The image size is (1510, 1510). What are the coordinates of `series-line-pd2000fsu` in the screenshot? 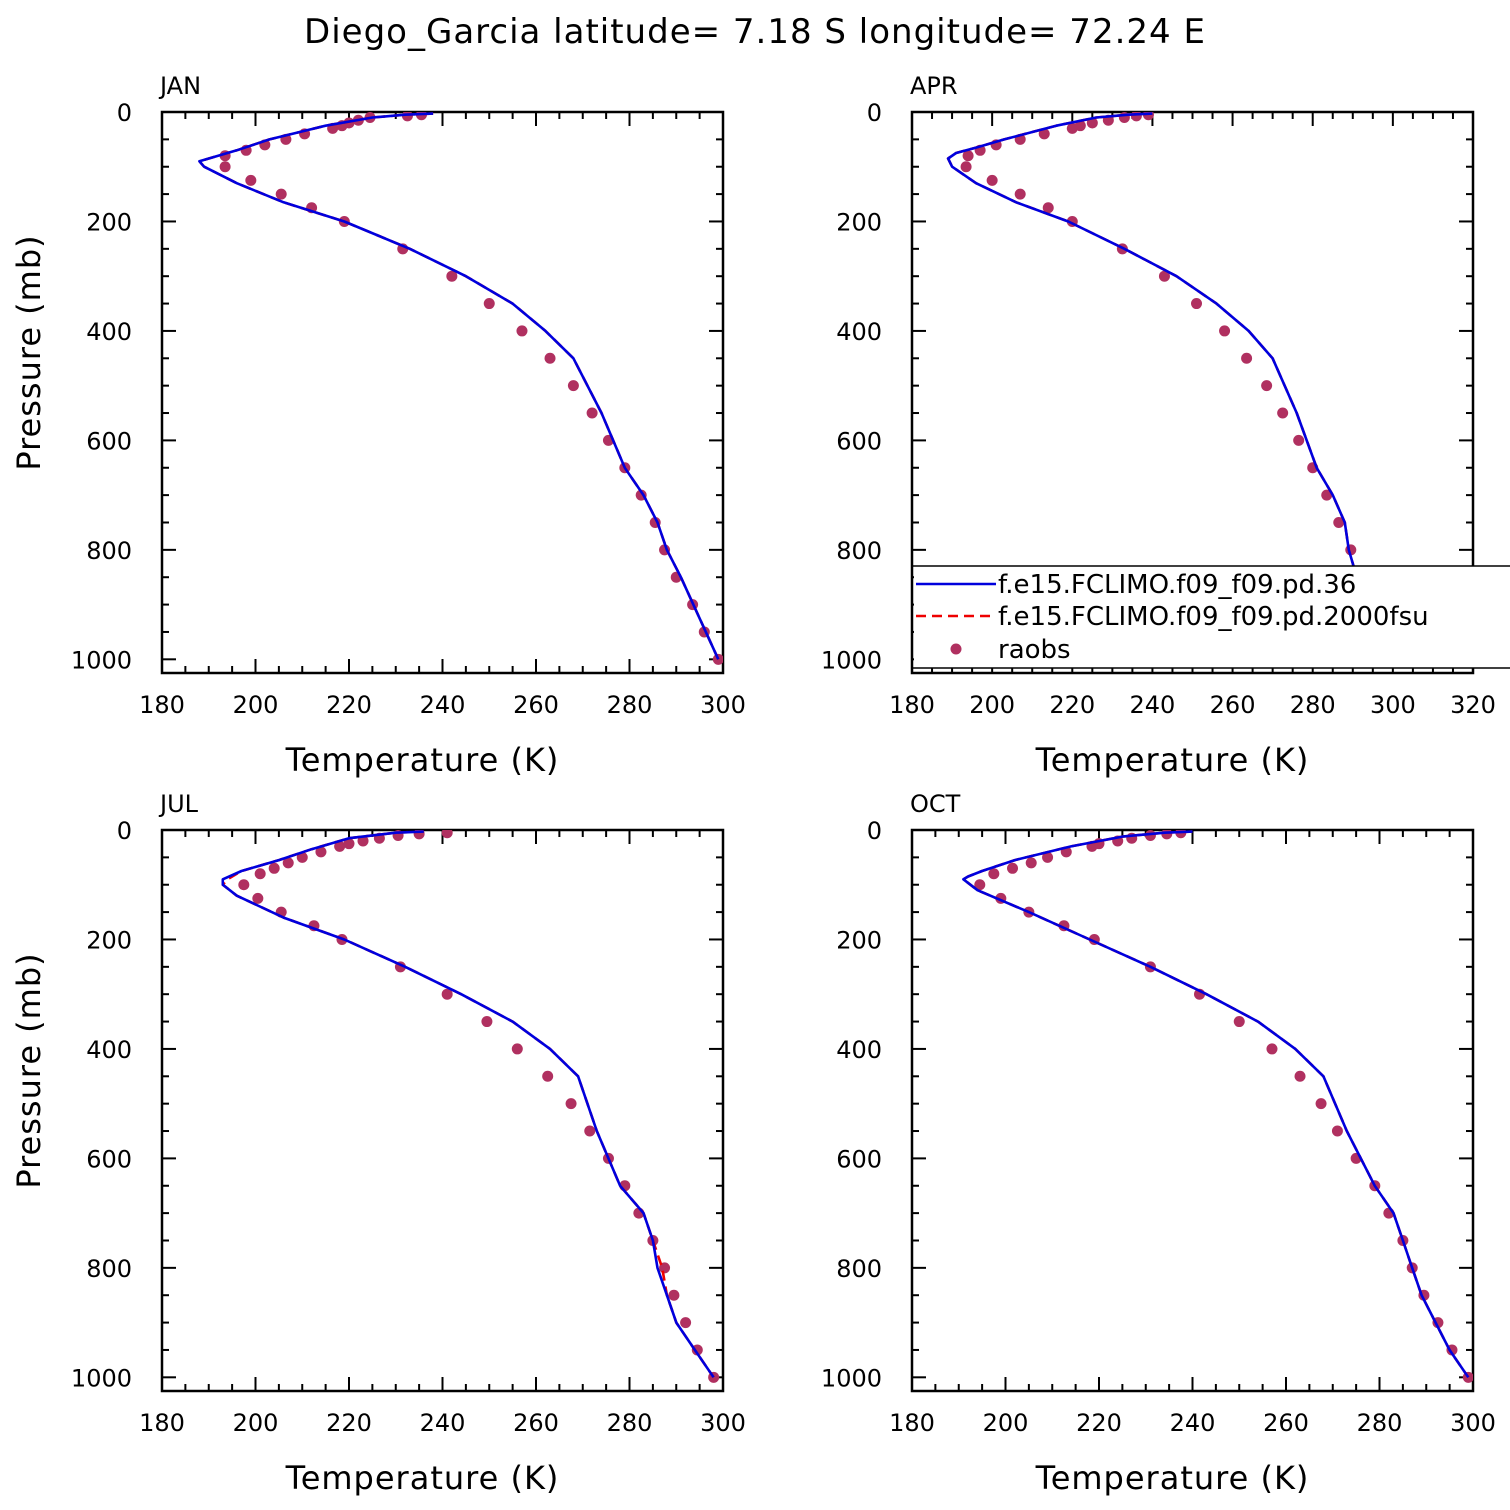 It's located at (1216, 1104).